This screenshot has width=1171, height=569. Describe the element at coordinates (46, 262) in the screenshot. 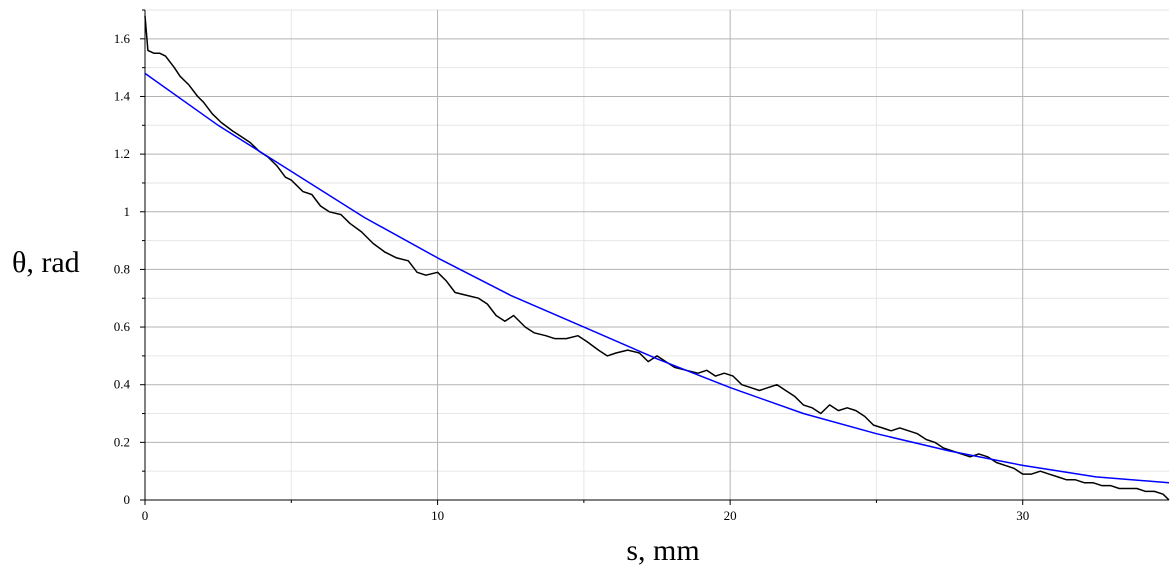

I see `y-axis-title: θ, rad` at that location.